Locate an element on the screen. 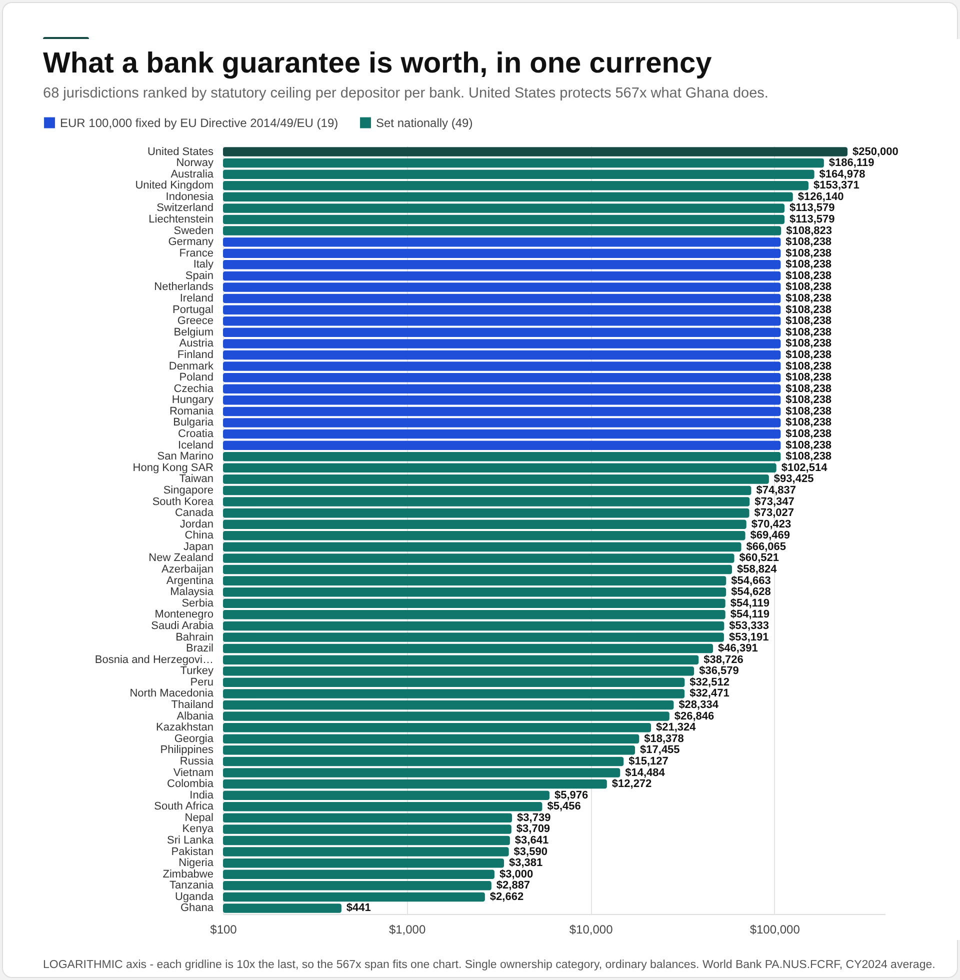 This screenshot has height=980, width=960. chart-subtitle: 68 jurisdictions ranked by statutory ceiling per depositor per bank. United States protects 567x what Ghana does. is located at coordinates (405, 94).